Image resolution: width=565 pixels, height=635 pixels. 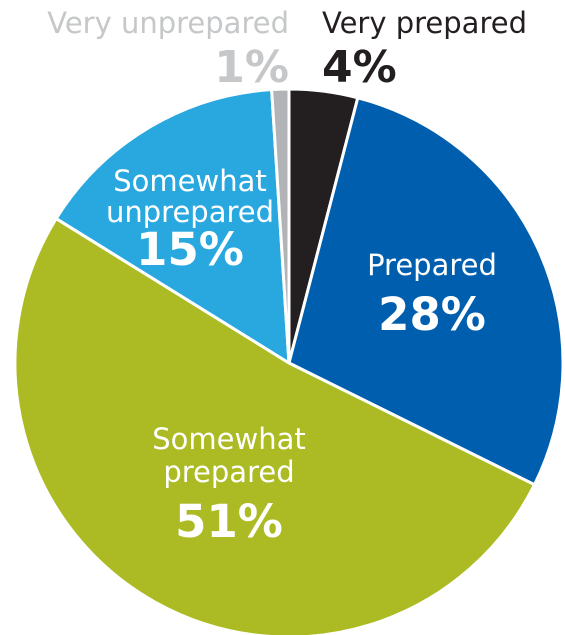 What do you see at coordinates (190, 212) in the screenshot?
I see `label-somewhat-unprepared-name-line2: unprepared` at bounding box center [190, 212].